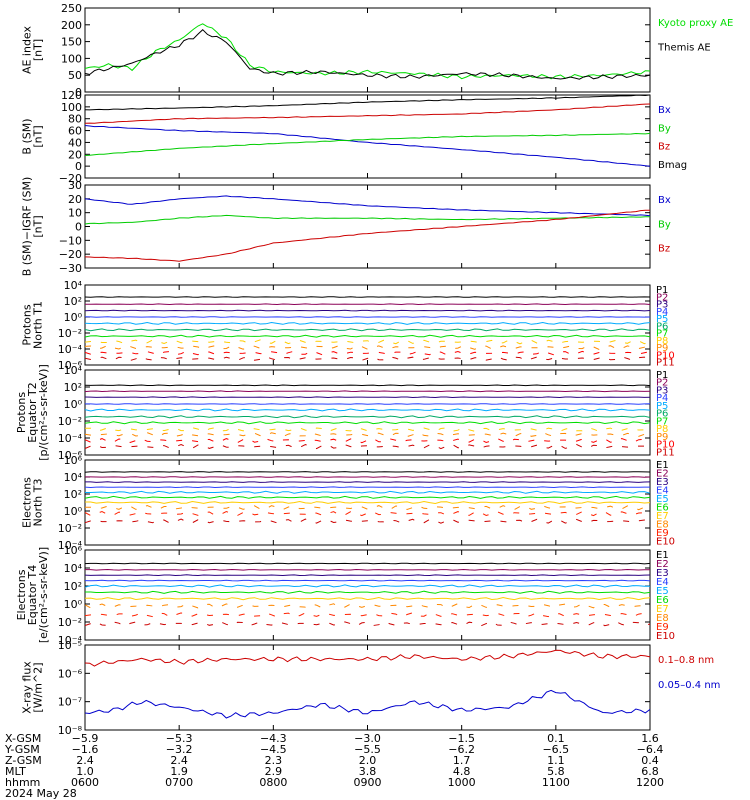 Image resolution: width=750 pixels, height=800 pixels. I want to click on y-axis-label: North T3, so click(38, 503).